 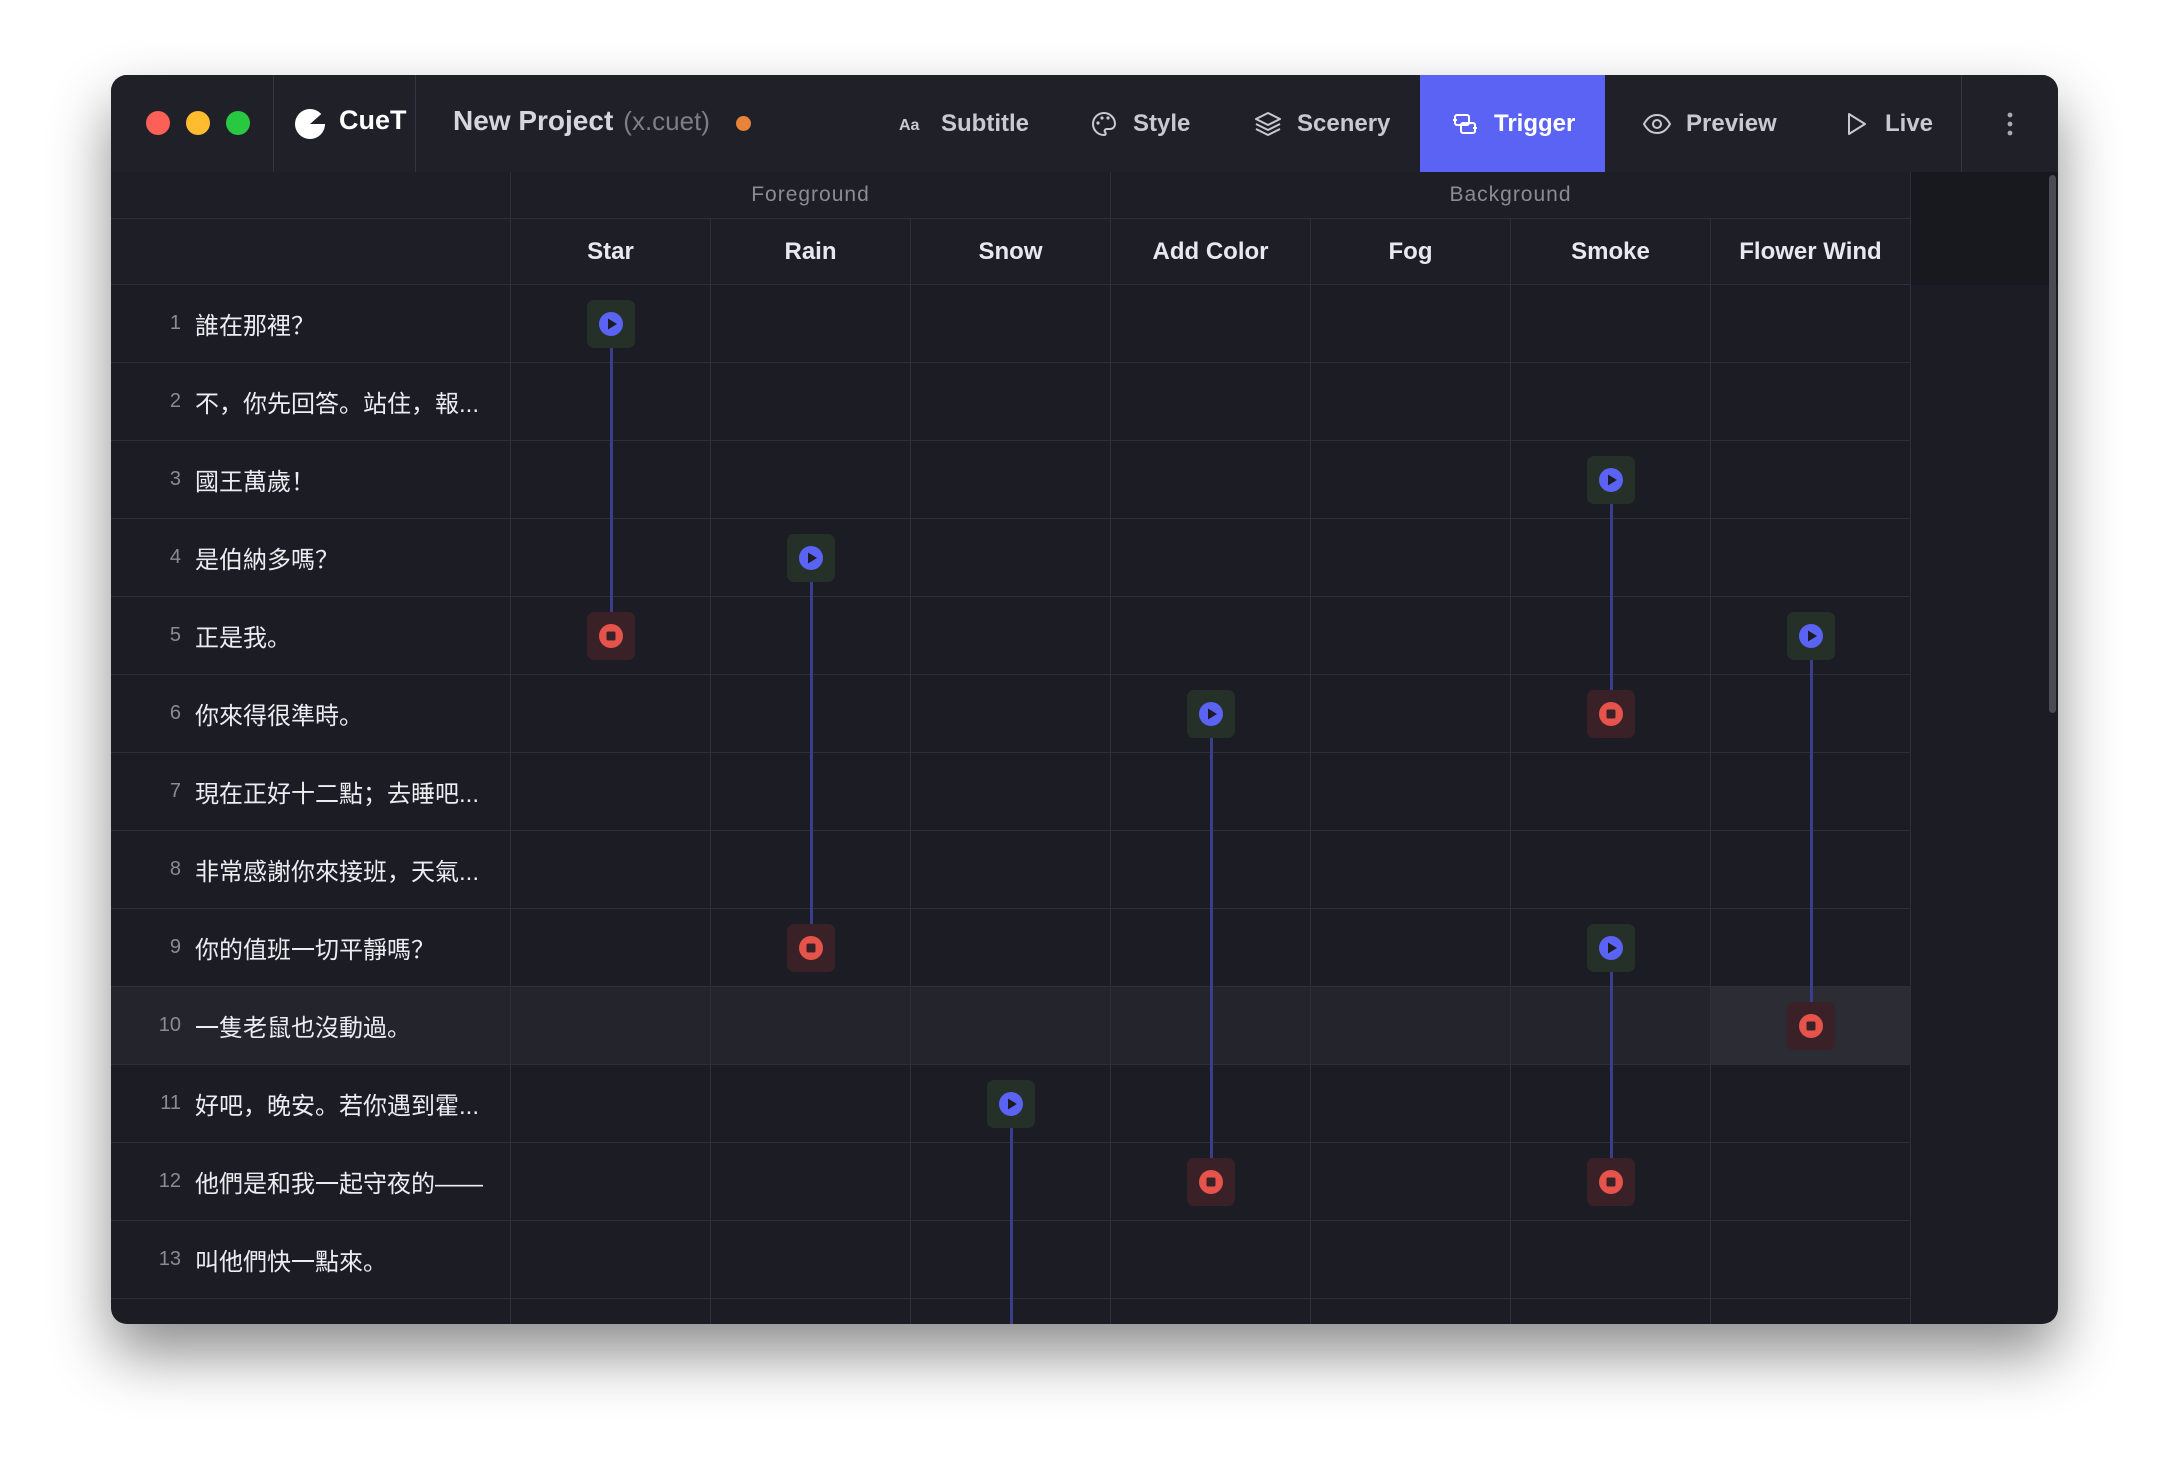 What do you see at coordinates (311, 714) in the screenshot?
I see `row-label: 6 你來得很準時。` at bounding box center [311, 714].